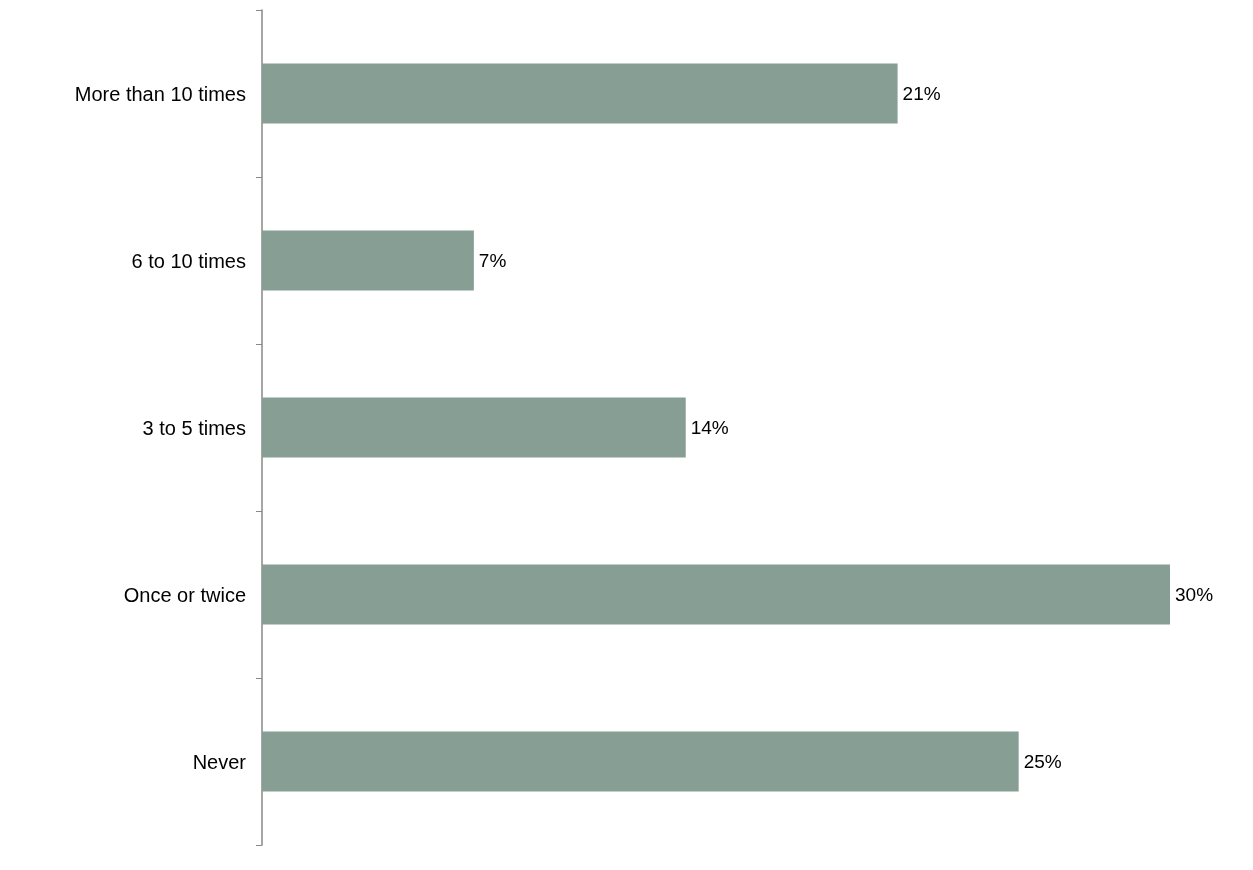 This screenshot has width=1253, height=870. What do you see at coordinates (219, 761) in the screenshot?
I see `y-tick-label: Never` at bounding box center [219, 761].